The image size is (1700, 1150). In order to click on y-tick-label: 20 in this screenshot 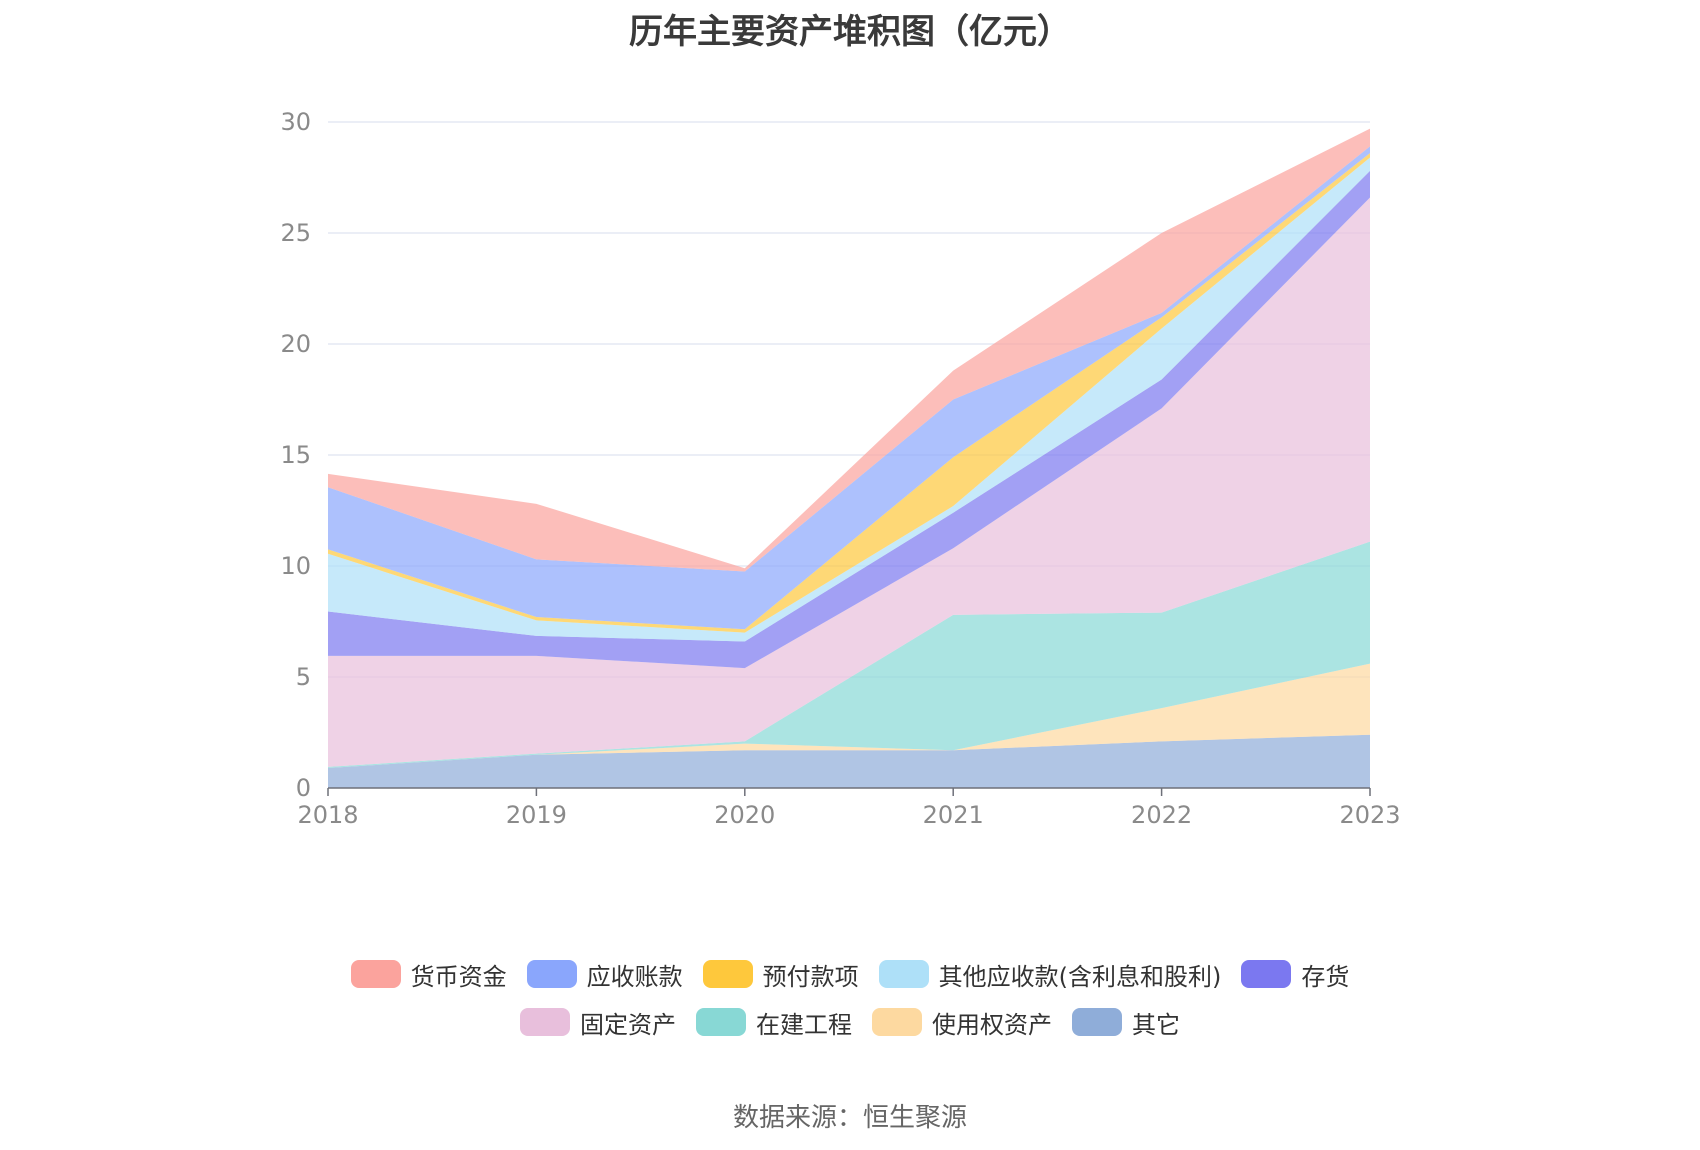, I will do `click(295, 344)`.